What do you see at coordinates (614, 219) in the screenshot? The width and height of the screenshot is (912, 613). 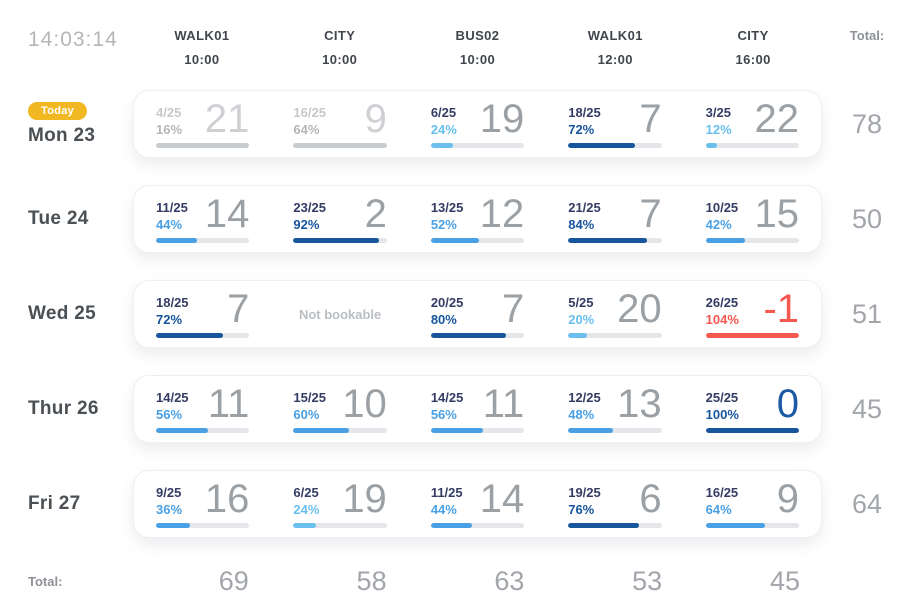 I see `slot-cell: 21/25 84% 7` at bounding box center [614, 219].